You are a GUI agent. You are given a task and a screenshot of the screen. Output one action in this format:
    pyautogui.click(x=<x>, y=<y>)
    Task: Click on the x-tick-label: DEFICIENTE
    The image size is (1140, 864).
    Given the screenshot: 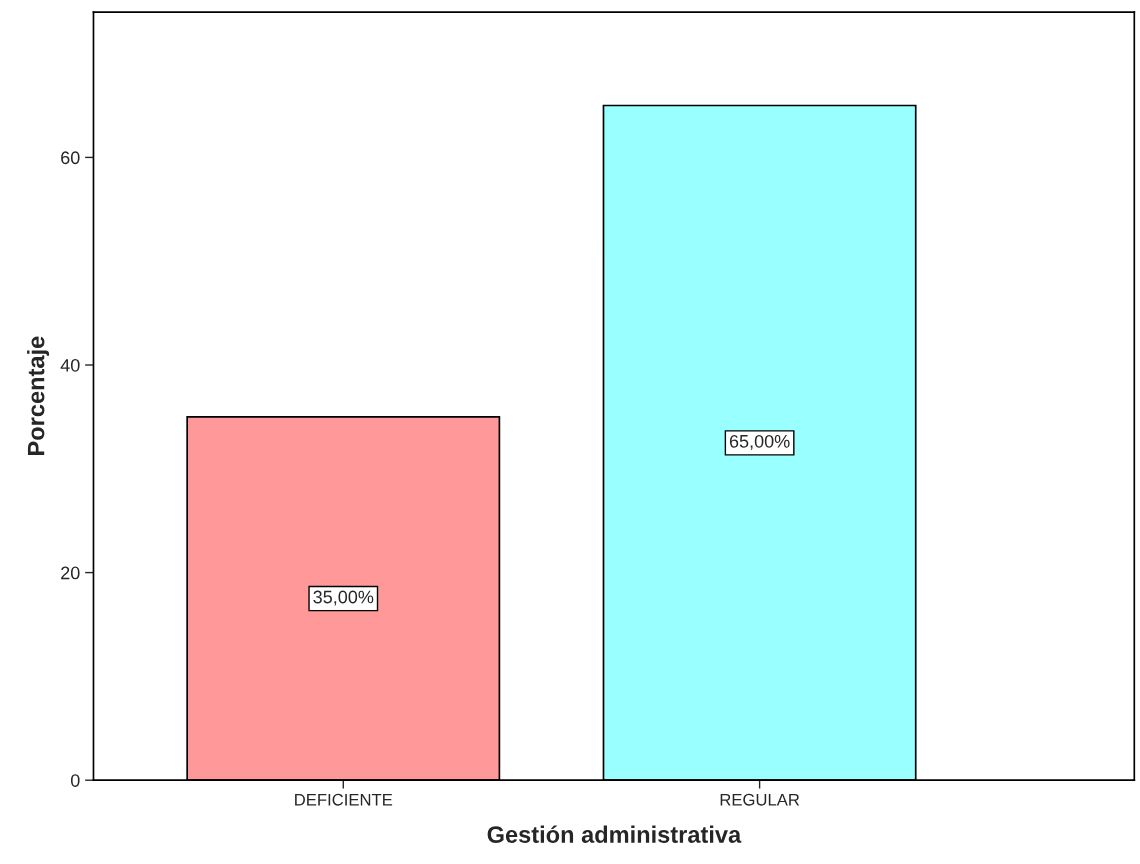 What is the action you would take?
    pyautogui.click(x=344, y=799)
    